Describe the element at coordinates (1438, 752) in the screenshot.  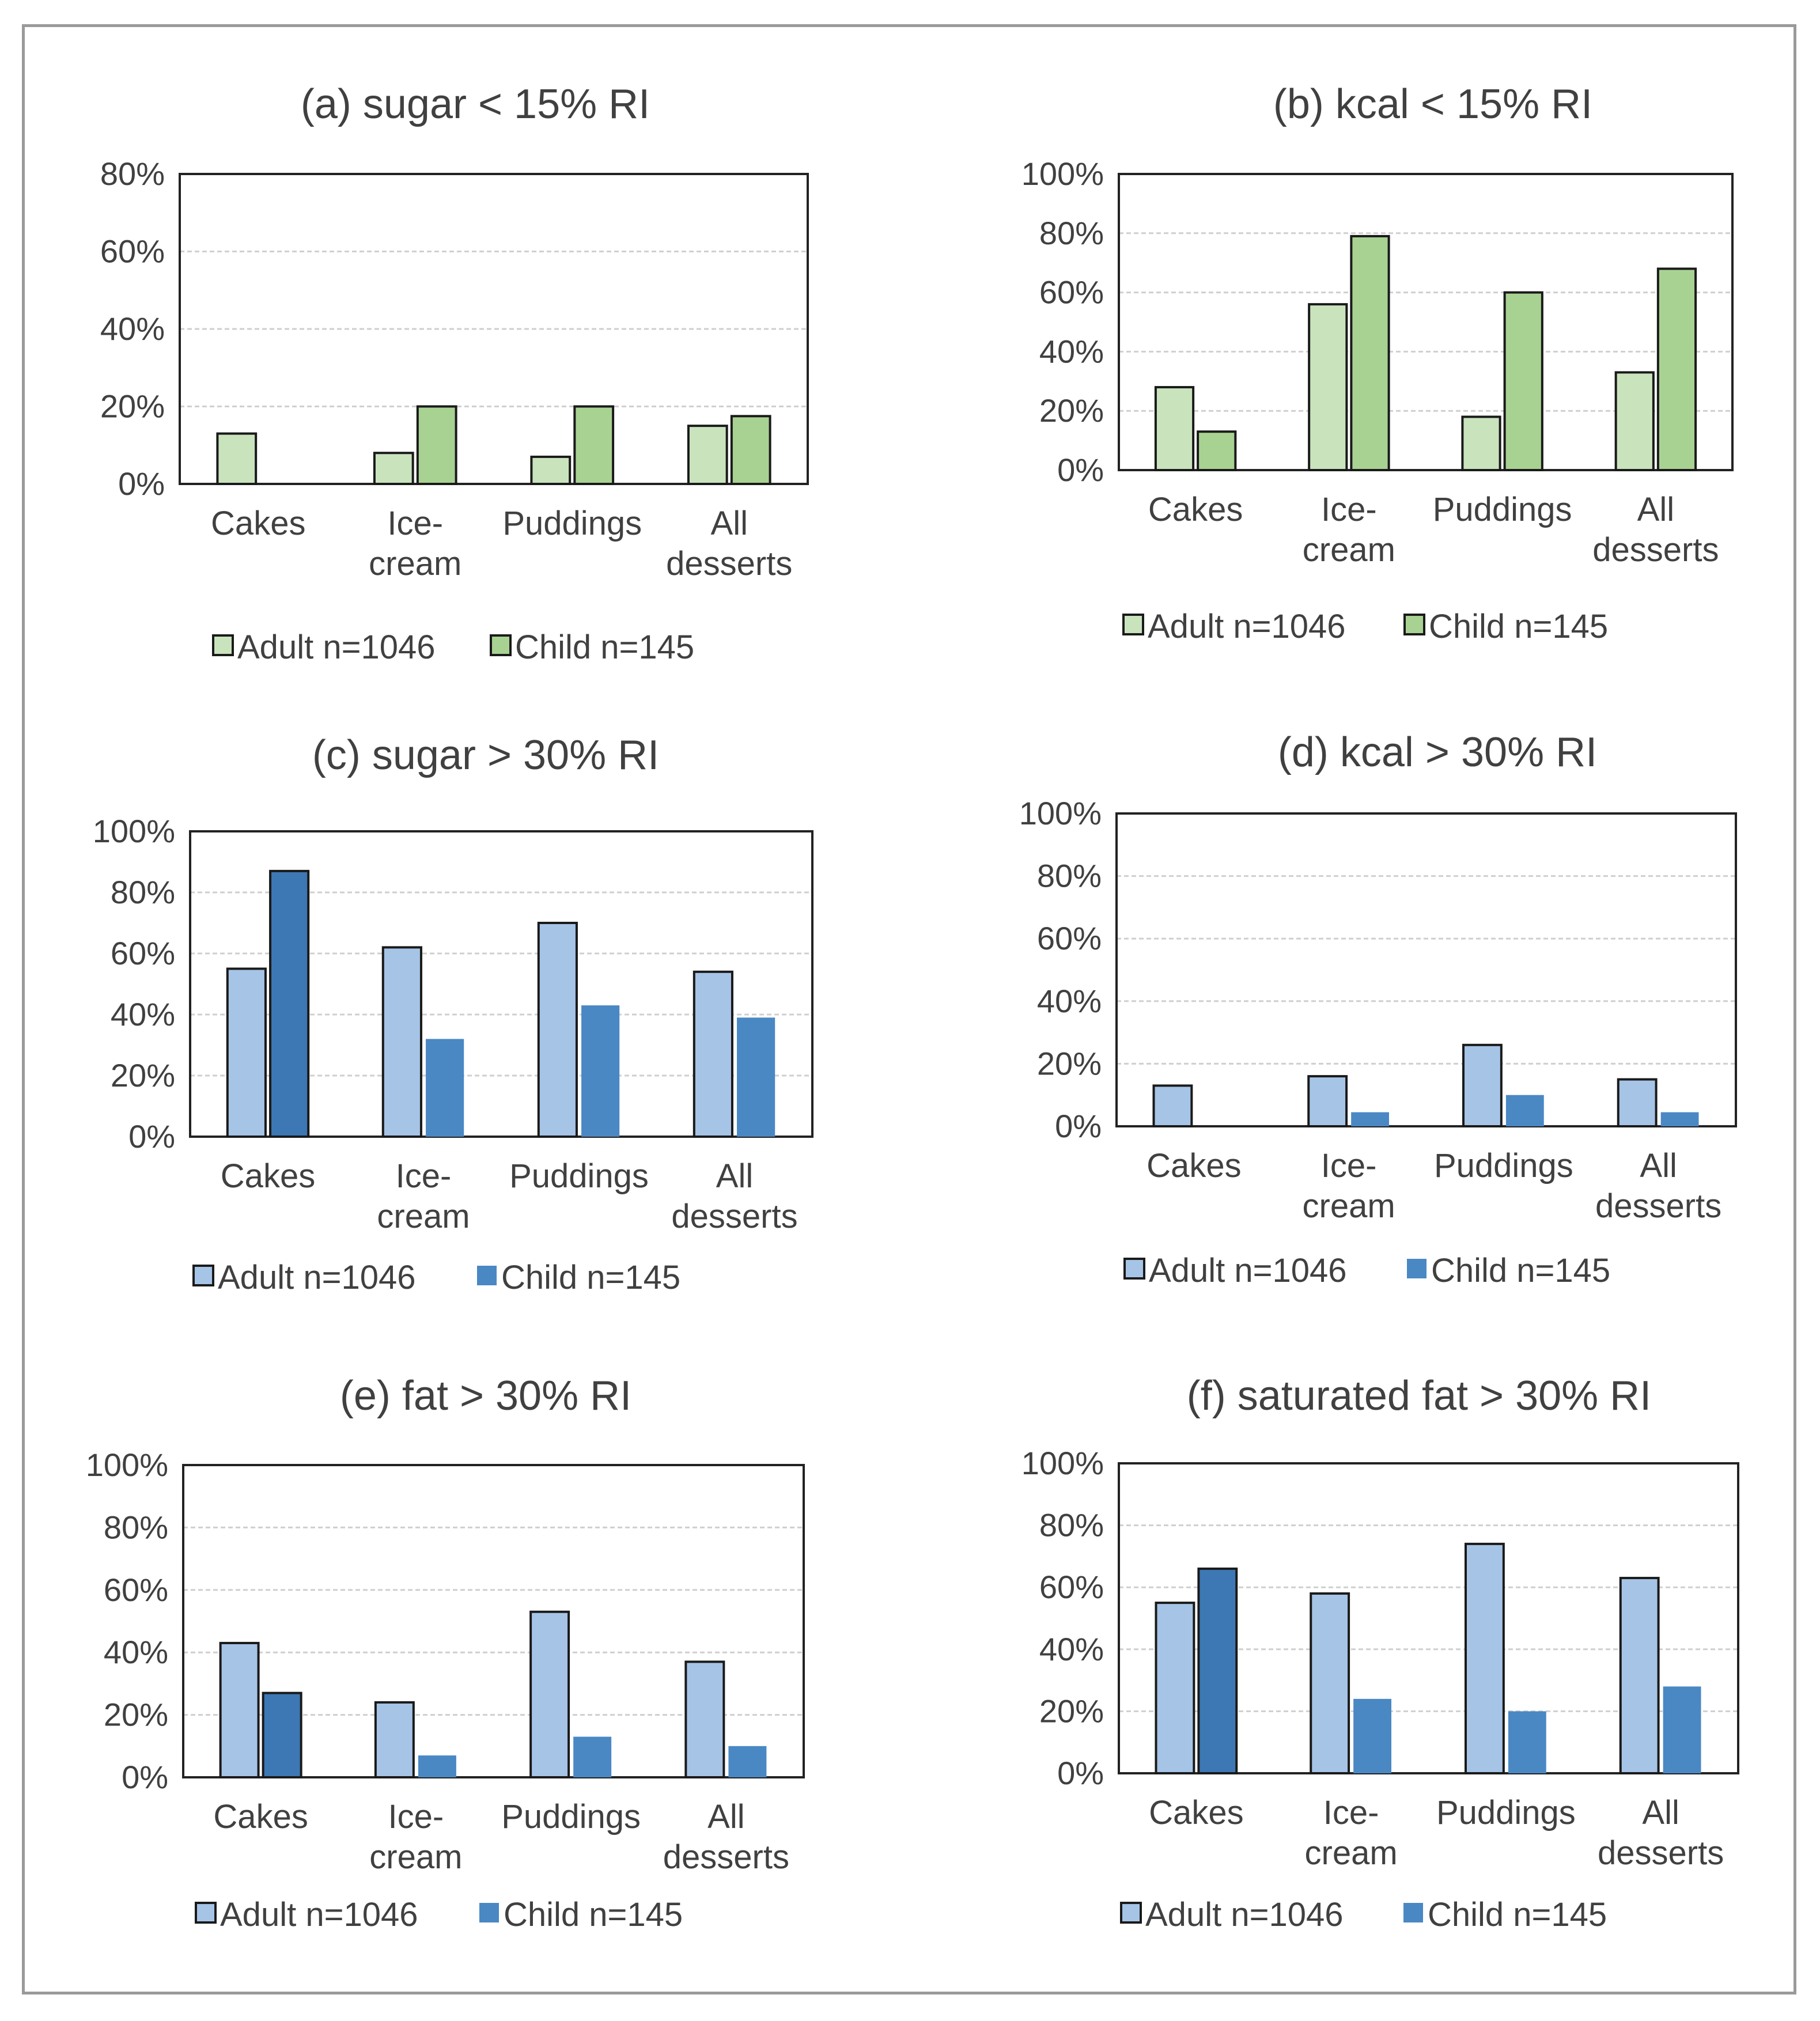
I see `chart-title: (d) kcal > 30% RI` at that location.